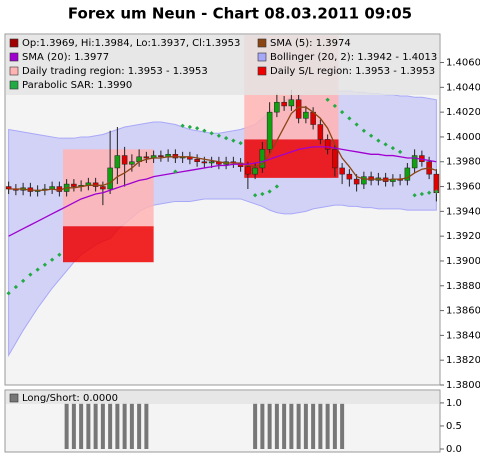 This screenshot has width=480, height=461. What do you see at coordinates (463, 112) in the screenshot?
I see `y-tick-label: 1.4020` at bounding box center [463, 112].